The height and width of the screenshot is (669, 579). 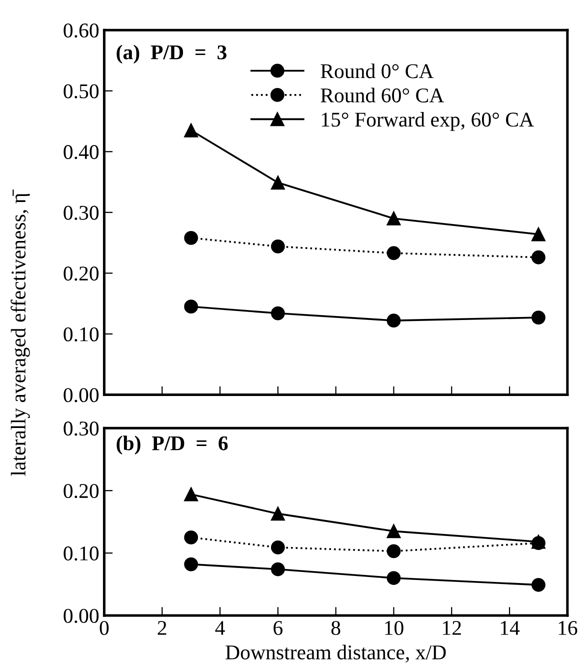 I want to click on y-tick-label: 0.50, so click(x=81, y=91).